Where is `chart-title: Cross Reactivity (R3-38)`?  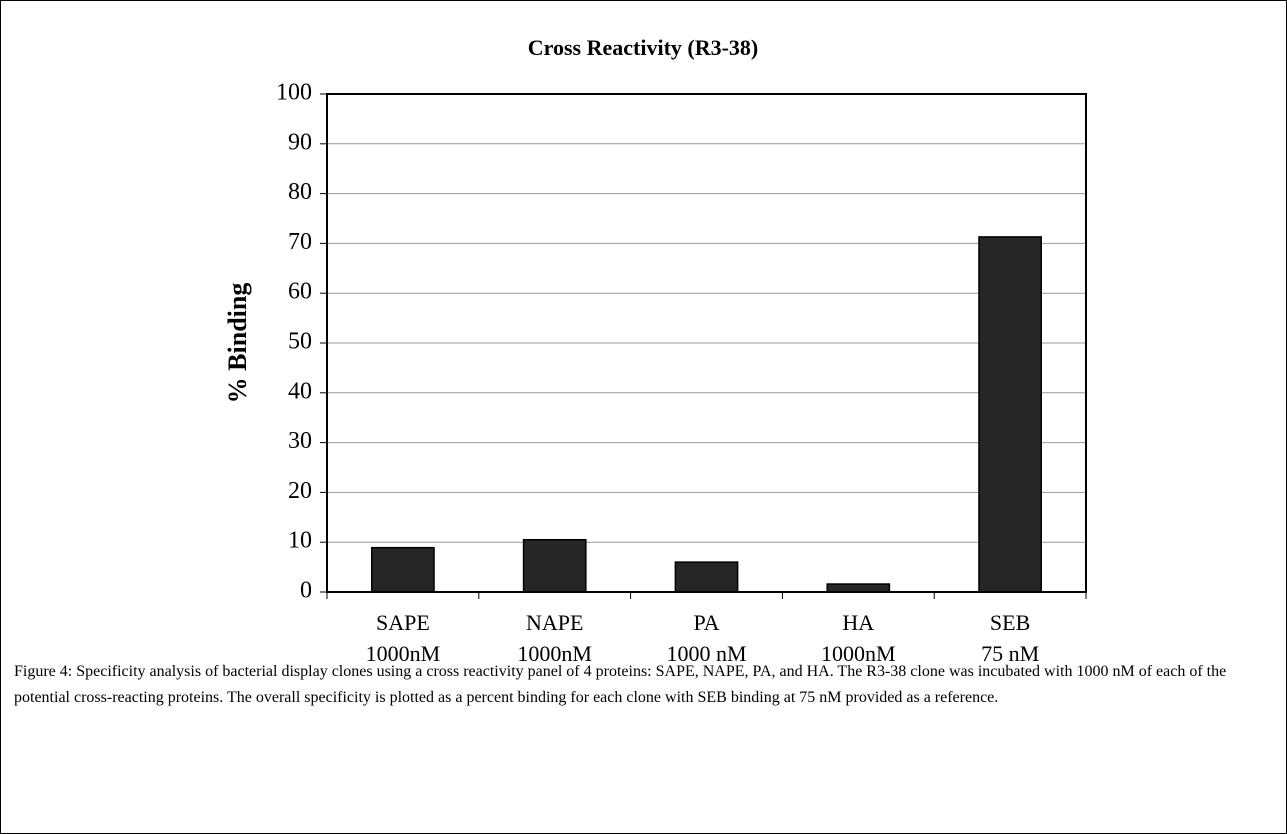 chart-title: Cross Reactivity (R3-38) is located at coordinates (643, 47).